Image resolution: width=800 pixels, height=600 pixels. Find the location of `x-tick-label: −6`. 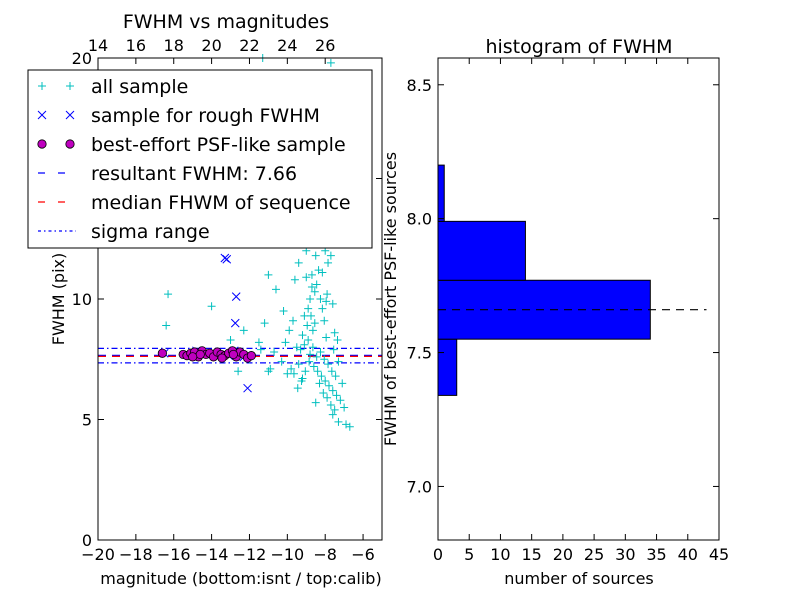

x-tick-label: −6 is located at coordinates (363, 554).